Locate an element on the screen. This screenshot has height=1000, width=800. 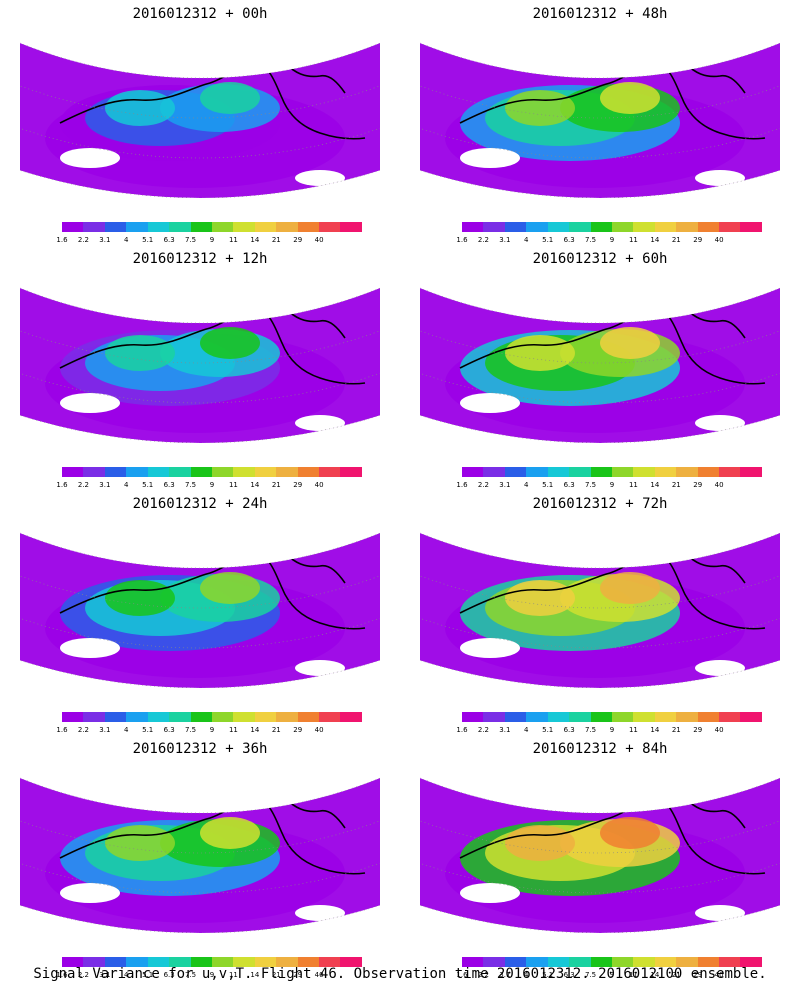
colorbar-labels: 1.6 2.2 3.1 4 5.1 6.3 7.5 9 11 14 21 29 40 is located at coordinates (613, 241).